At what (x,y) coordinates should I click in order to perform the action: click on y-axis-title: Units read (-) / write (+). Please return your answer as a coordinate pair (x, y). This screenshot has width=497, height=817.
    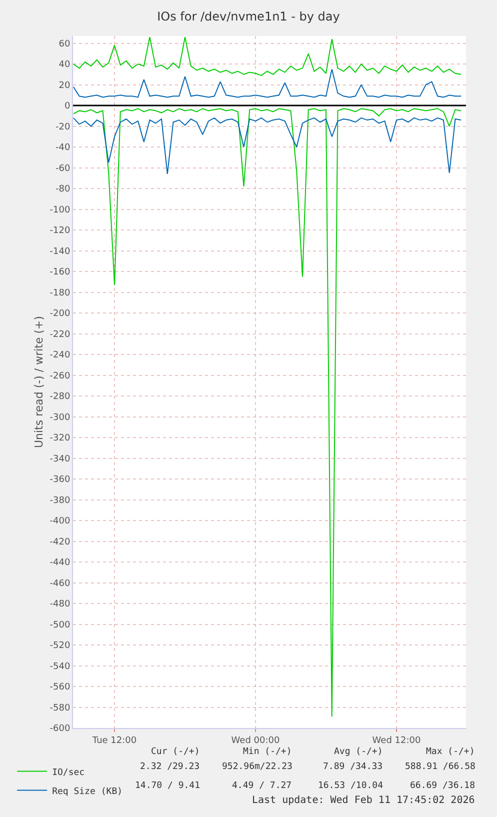
    Looking at the image, I should click on (39, 382).